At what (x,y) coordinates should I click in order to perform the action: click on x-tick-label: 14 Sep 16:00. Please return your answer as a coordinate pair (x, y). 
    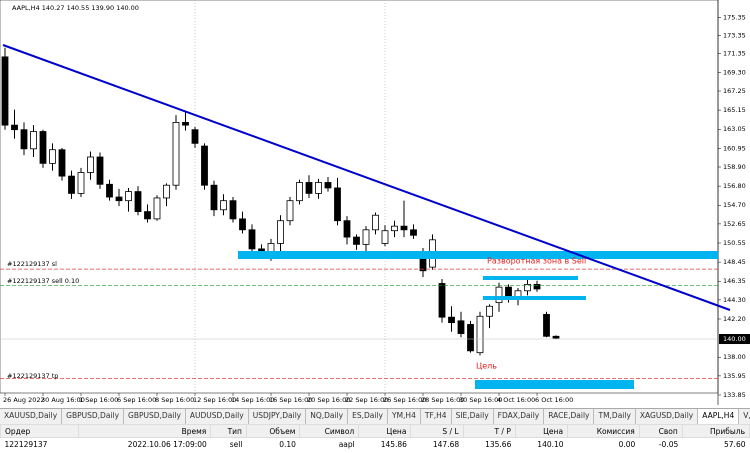
    Looking at the image, I should click on (252, 400).